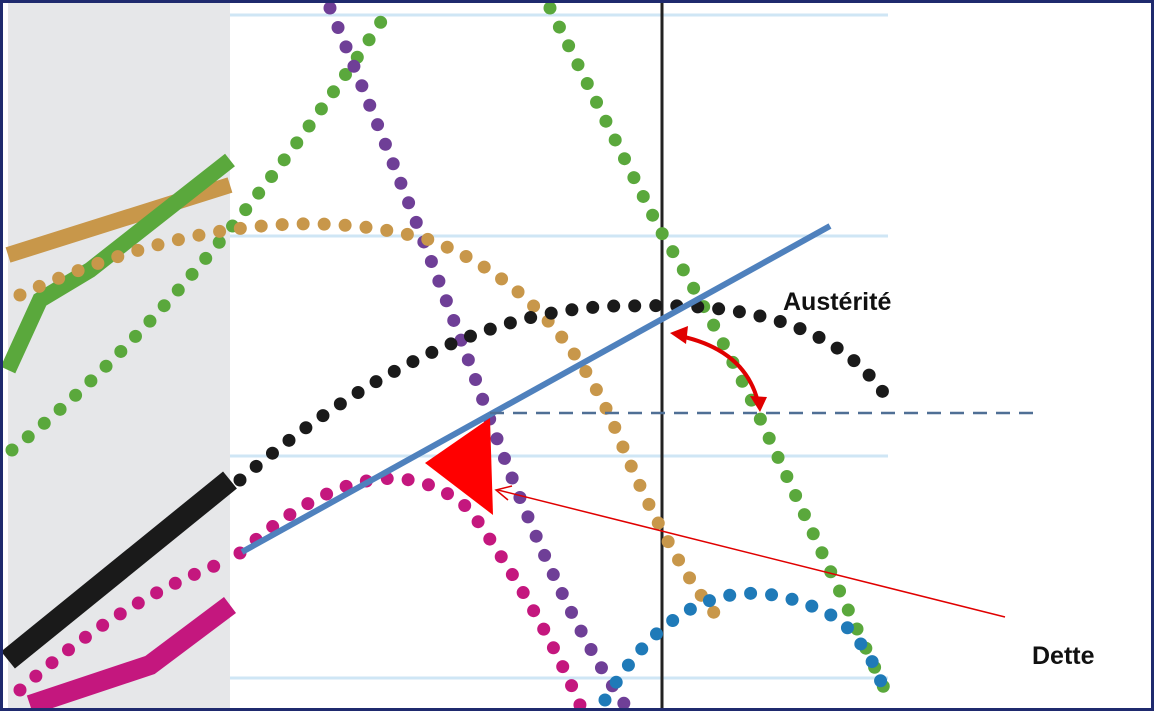  I want to click on triangle-marker, so click(459, 466).